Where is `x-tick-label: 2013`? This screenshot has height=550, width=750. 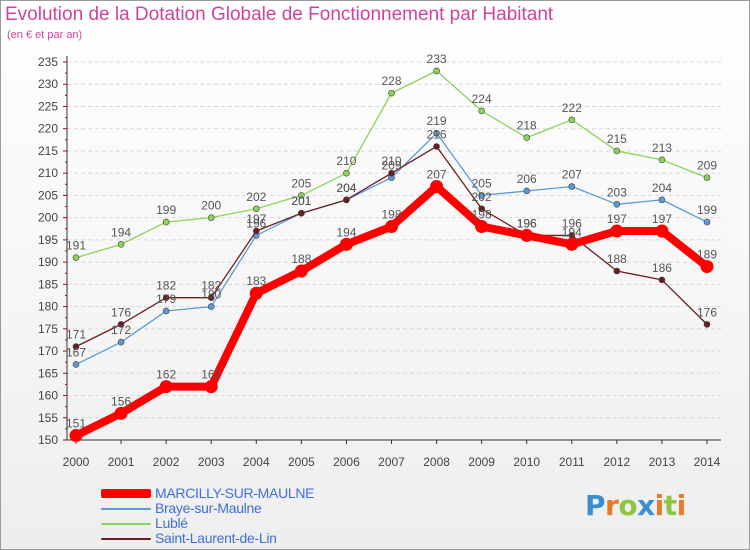
x-tick-label: 2013 is located at coordinates (662, 462).